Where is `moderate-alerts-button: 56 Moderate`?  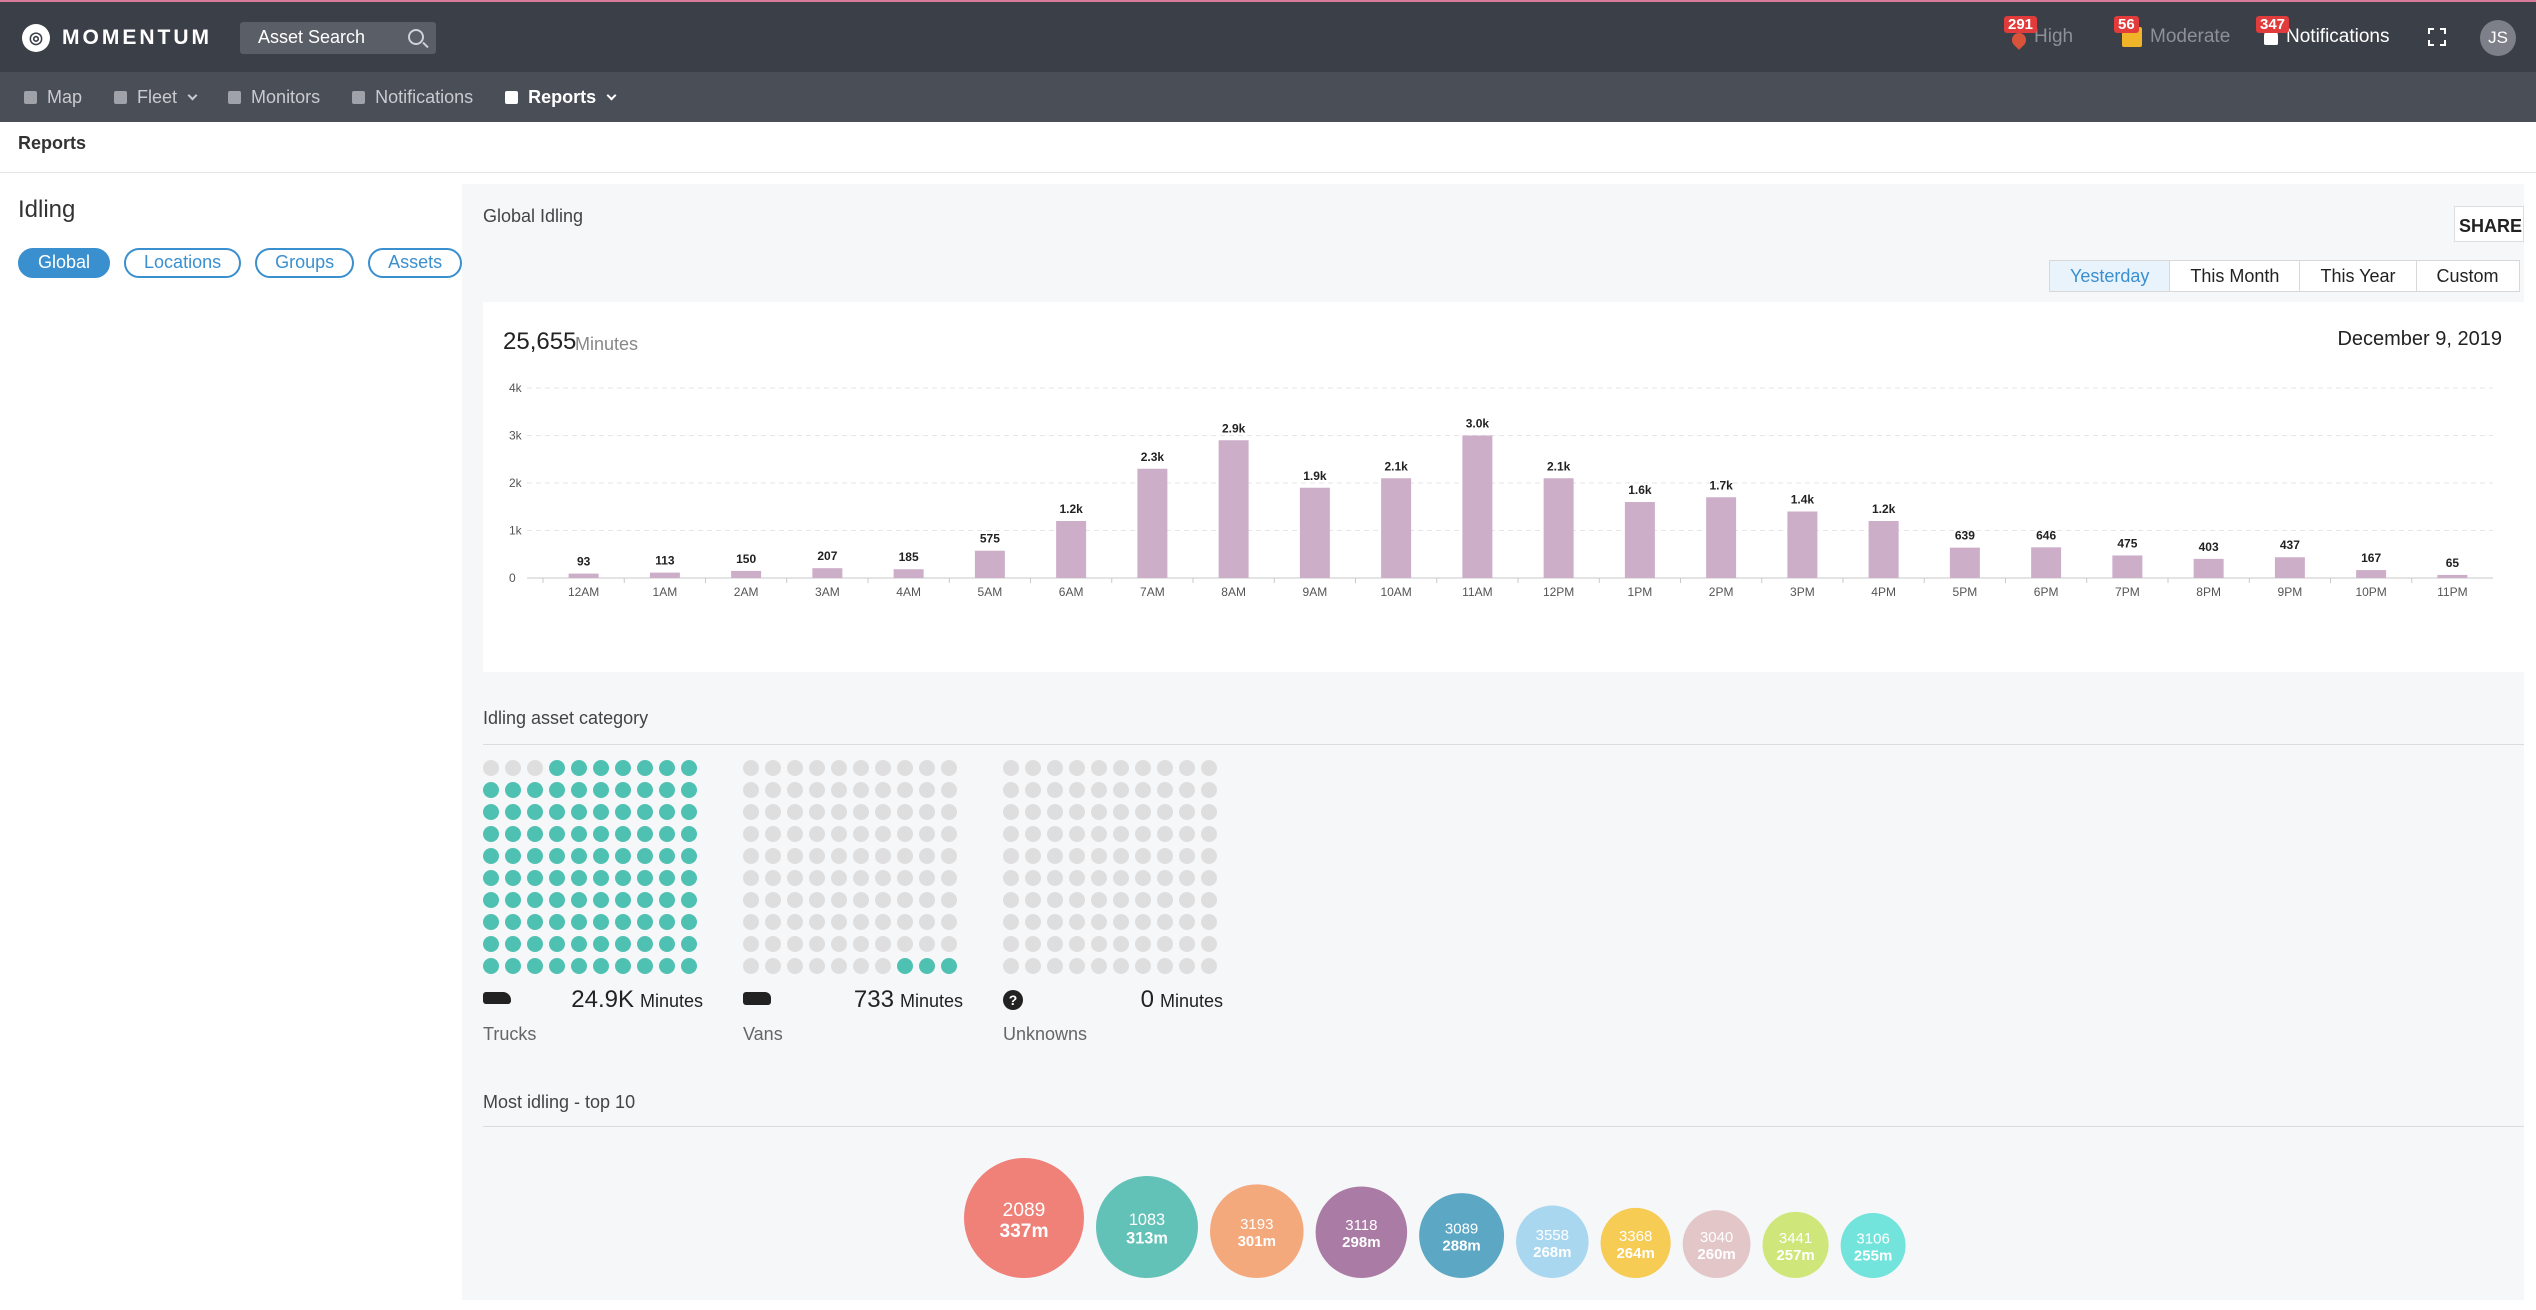
moderate-alerts-button: 56 Moderate is located at coordinates (2172, 32).